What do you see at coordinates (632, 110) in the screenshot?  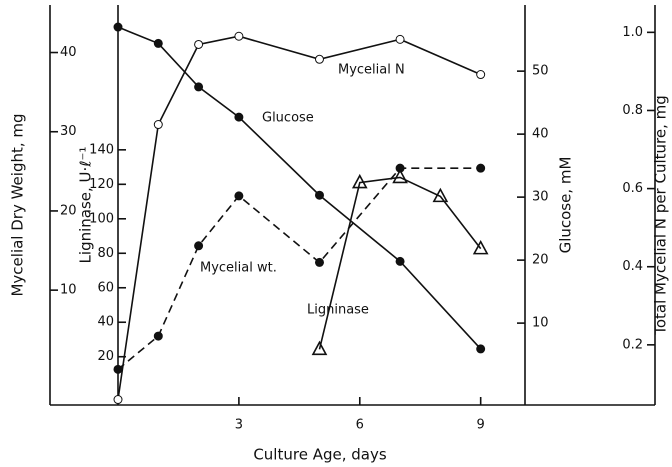 I see `y4-tick-label: 0.8` at bounding box center [632, 110].